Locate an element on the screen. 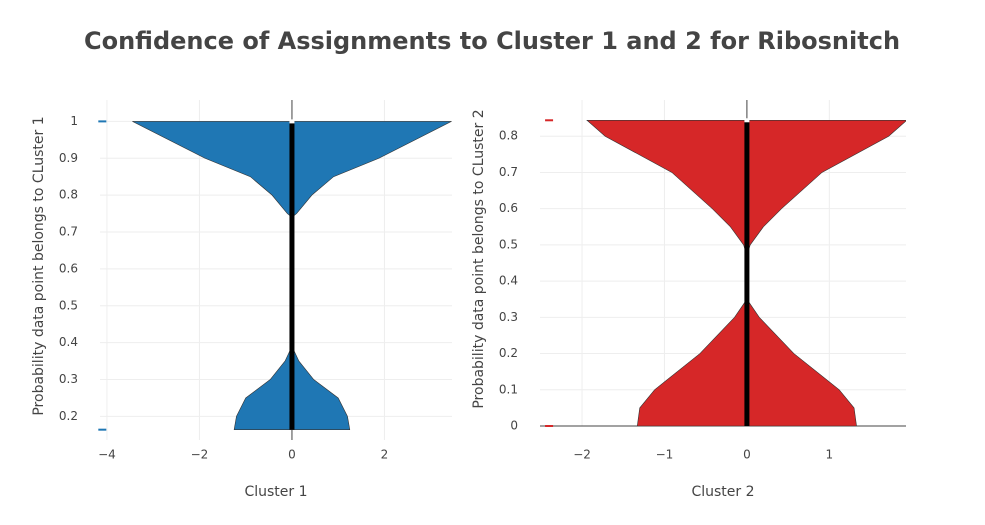  x-tick-label: −4 is located at coordinates (107, 455).